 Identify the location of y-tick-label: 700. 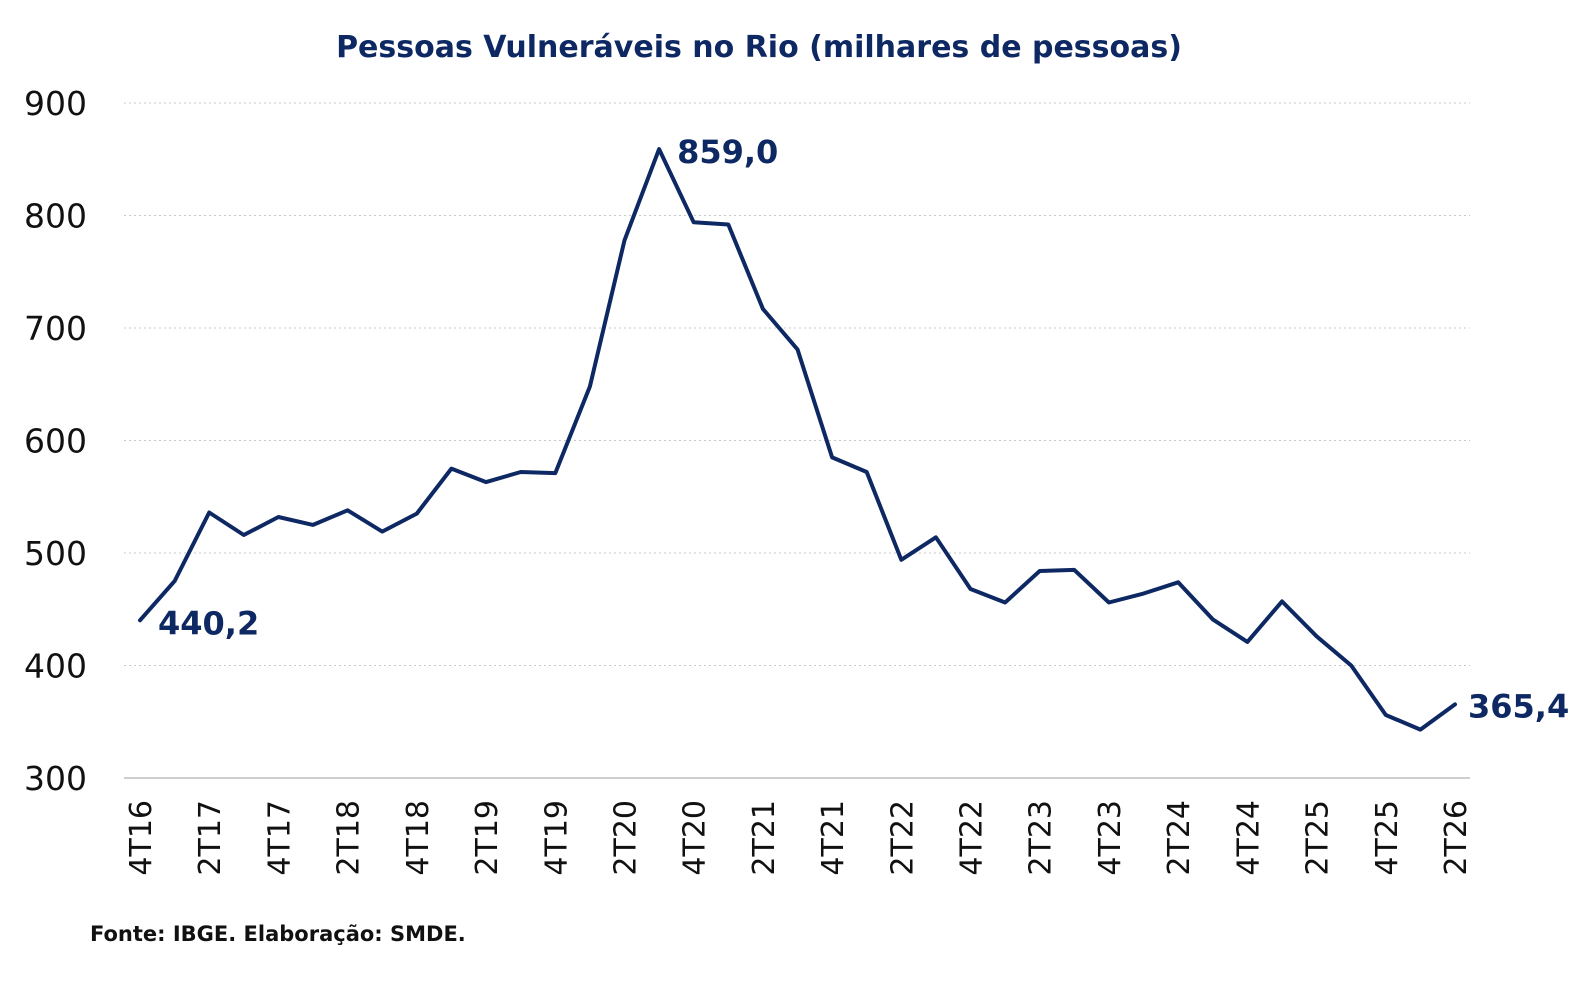
(55, 328).